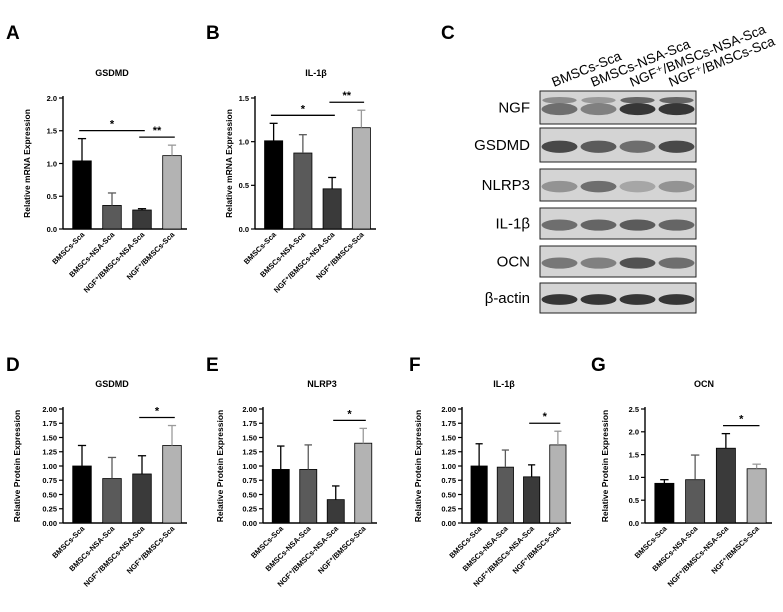 The width and height of the screenshot is (783, 612). I want to click on blot-row-label: NGF, so click(514, 108).